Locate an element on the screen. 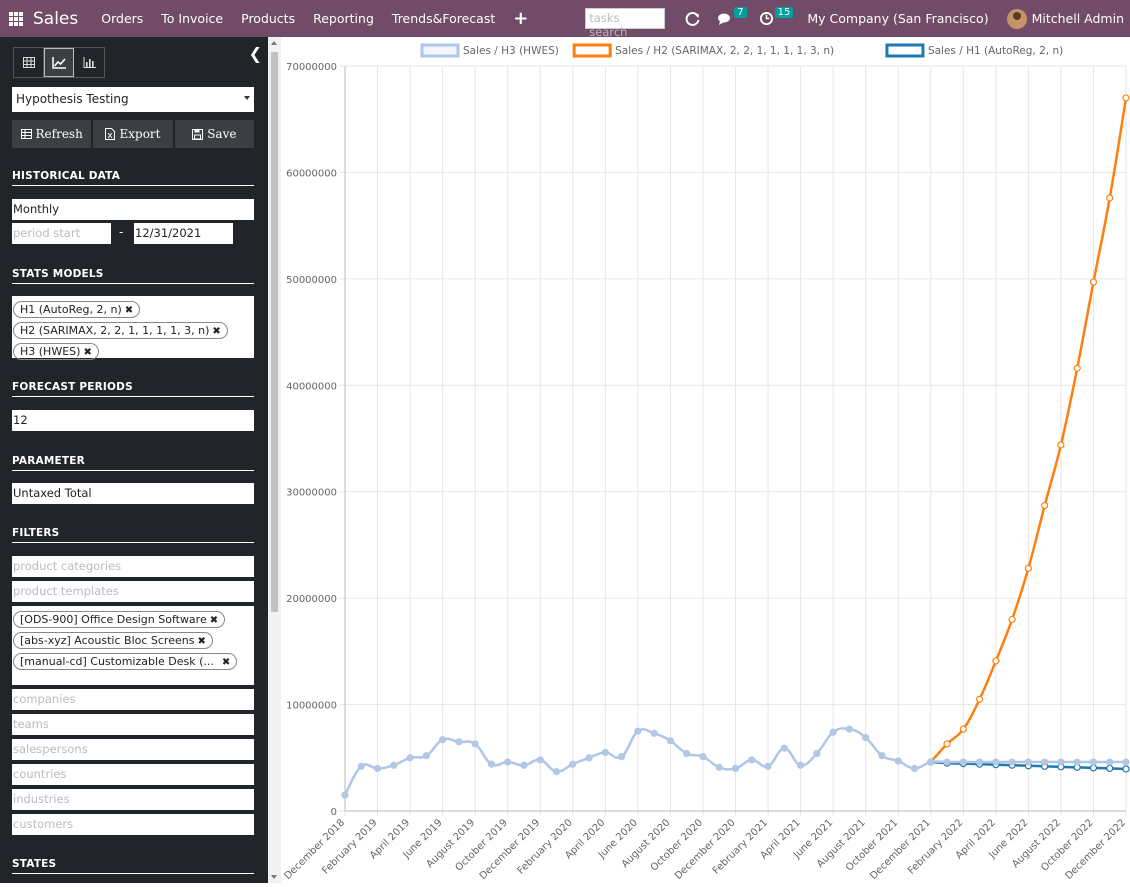  add-menu-icon: + is located at coordinates (521, 18).